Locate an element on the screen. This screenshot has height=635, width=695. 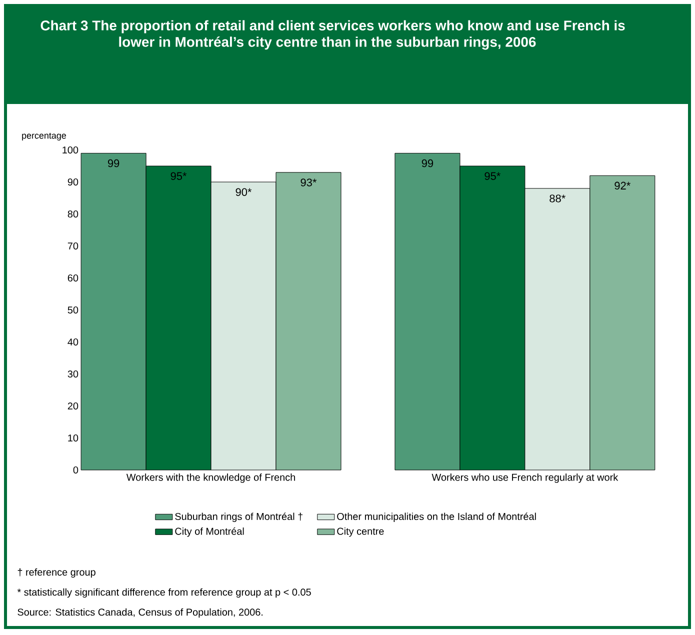
data-label: 92* is located at coordinates (622, 186).